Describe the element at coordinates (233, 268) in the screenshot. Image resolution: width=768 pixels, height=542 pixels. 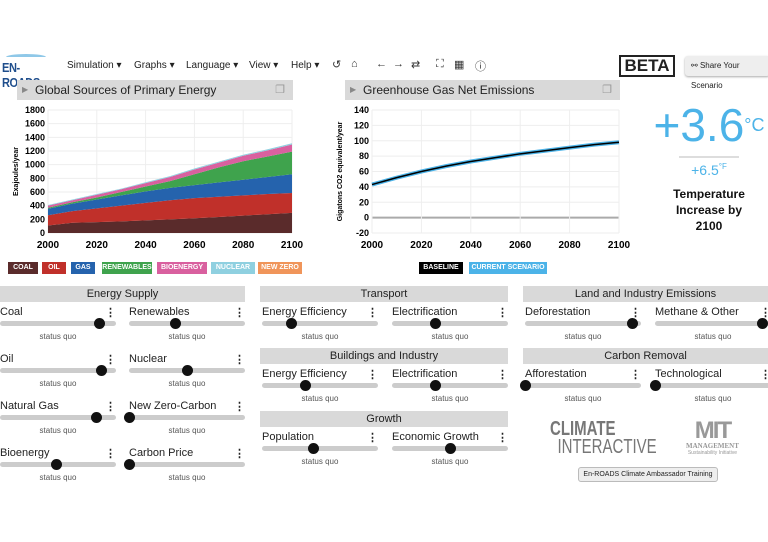
I see `legend-nuclear: NUCLEAR` at that location.